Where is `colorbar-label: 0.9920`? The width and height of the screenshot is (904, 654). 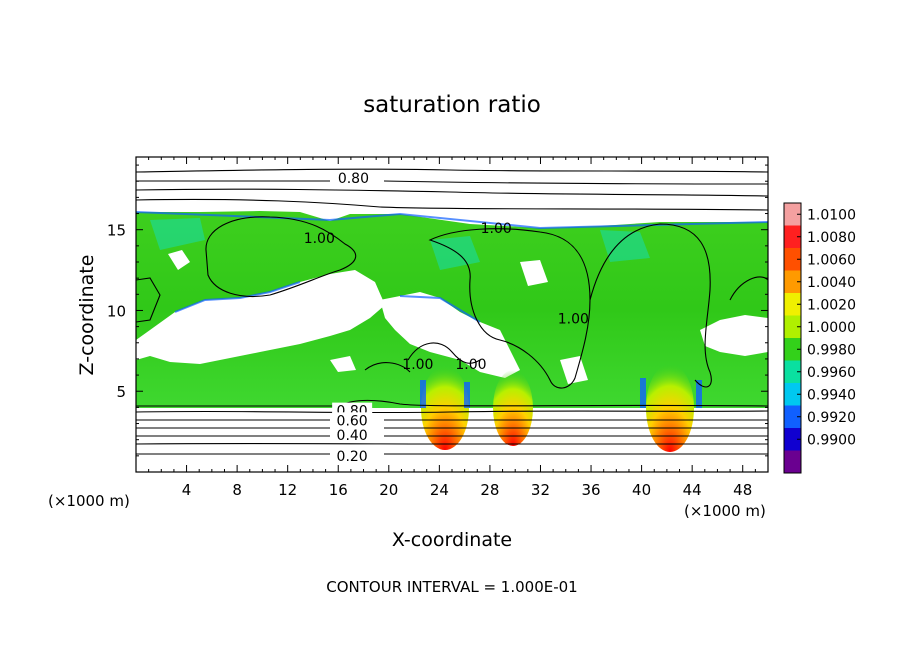 colorbar-label: 0.9920 is located at coordinates (831, 418).